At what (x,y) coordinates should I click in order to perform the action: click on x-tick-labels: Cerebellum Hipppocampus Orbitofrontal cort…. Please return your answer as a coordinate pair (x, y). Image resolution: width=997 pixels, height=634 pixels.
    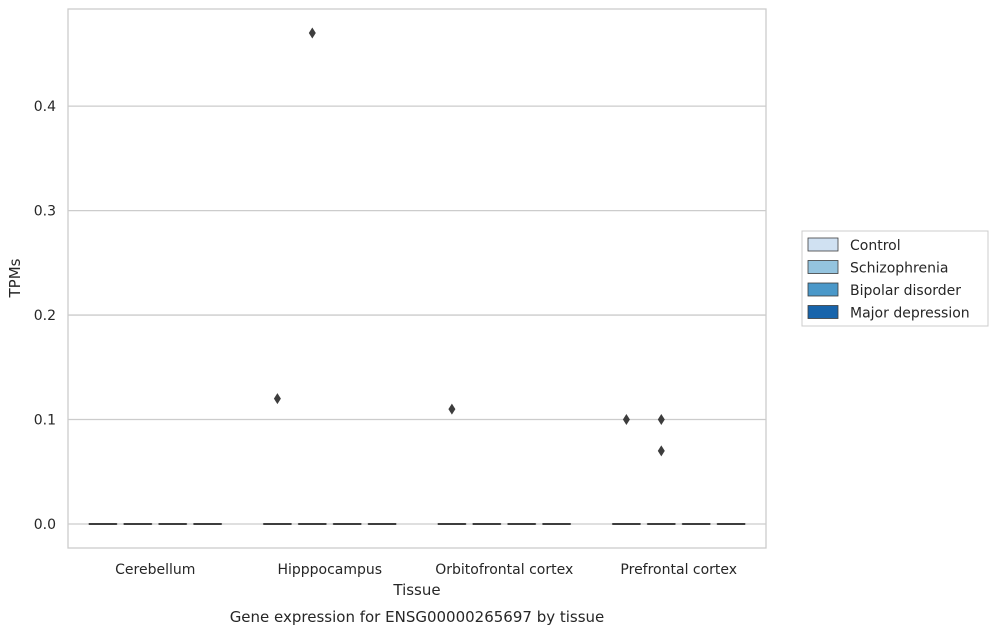
    Looking at the image, I should click on (426, 570).